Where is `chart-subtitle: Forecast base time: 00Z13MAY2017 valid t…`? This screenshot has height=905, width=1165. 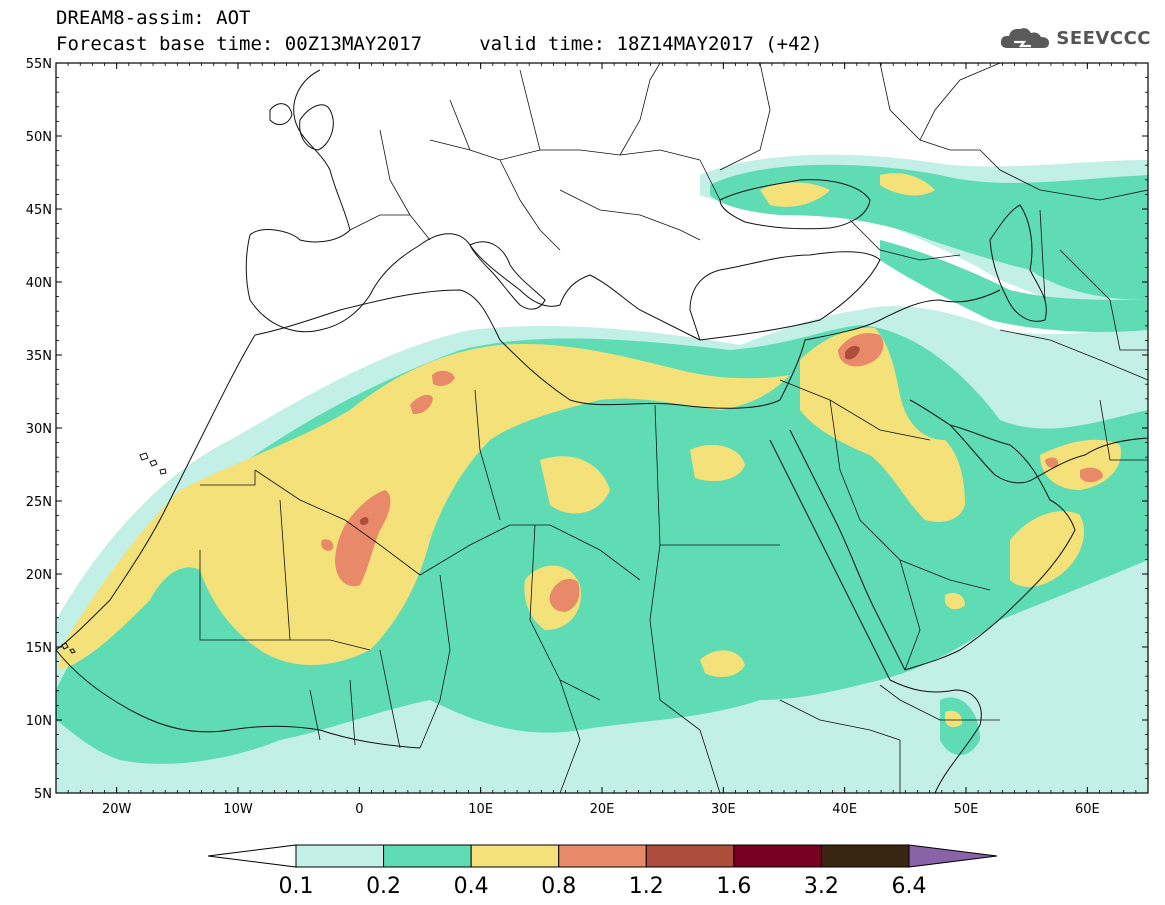 chart-subtitle: Forecast base time: 00Z13MAY2017 valid t… is located at coordinates (439, 44).